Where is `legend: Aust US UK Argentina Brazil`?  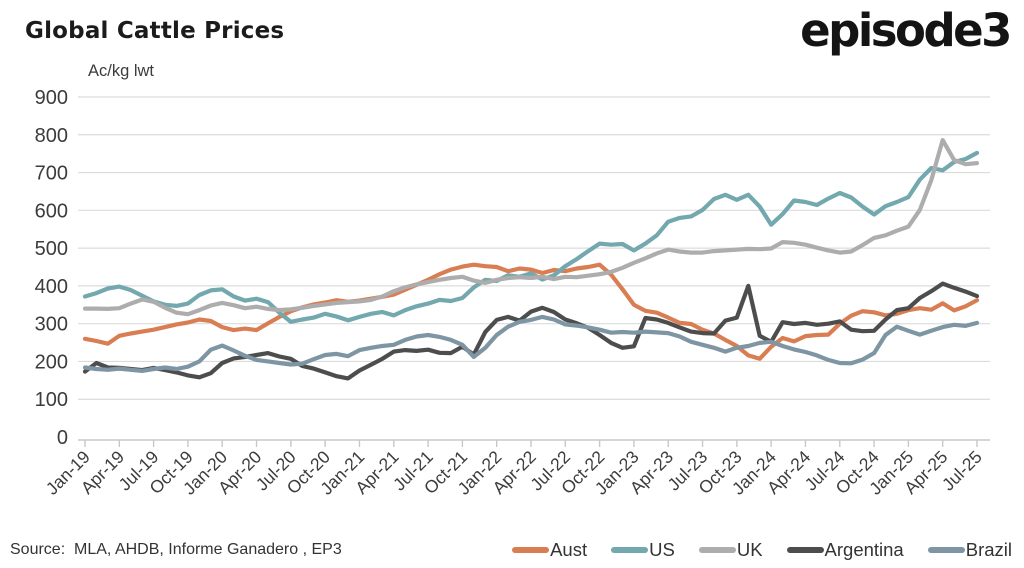 legend: Aust US UK Argentina Brazil is located at coordinates (762, 550).